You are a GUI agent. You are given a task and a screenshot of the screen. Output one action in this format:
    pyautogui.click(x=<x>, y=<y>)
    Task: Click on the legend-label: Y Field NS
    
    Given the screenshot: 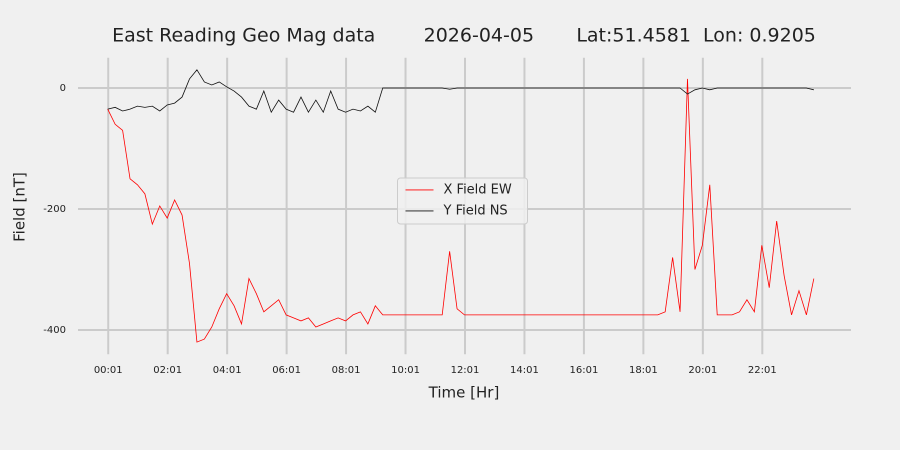 What is the action you would take?
    pyautogui.click(x=475, y=210)
    